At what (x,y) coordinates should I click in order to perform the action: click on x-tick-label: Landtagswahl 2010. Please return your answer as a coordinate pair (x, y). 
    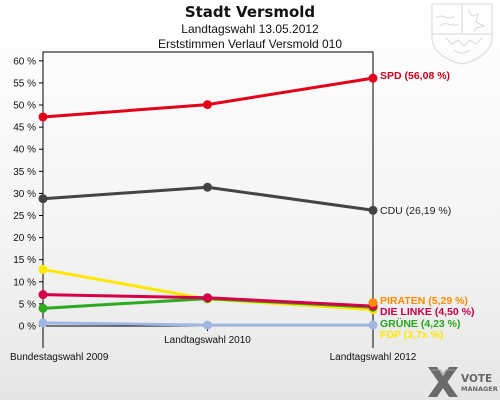
    Looking at the image, I should click on (207, 340).